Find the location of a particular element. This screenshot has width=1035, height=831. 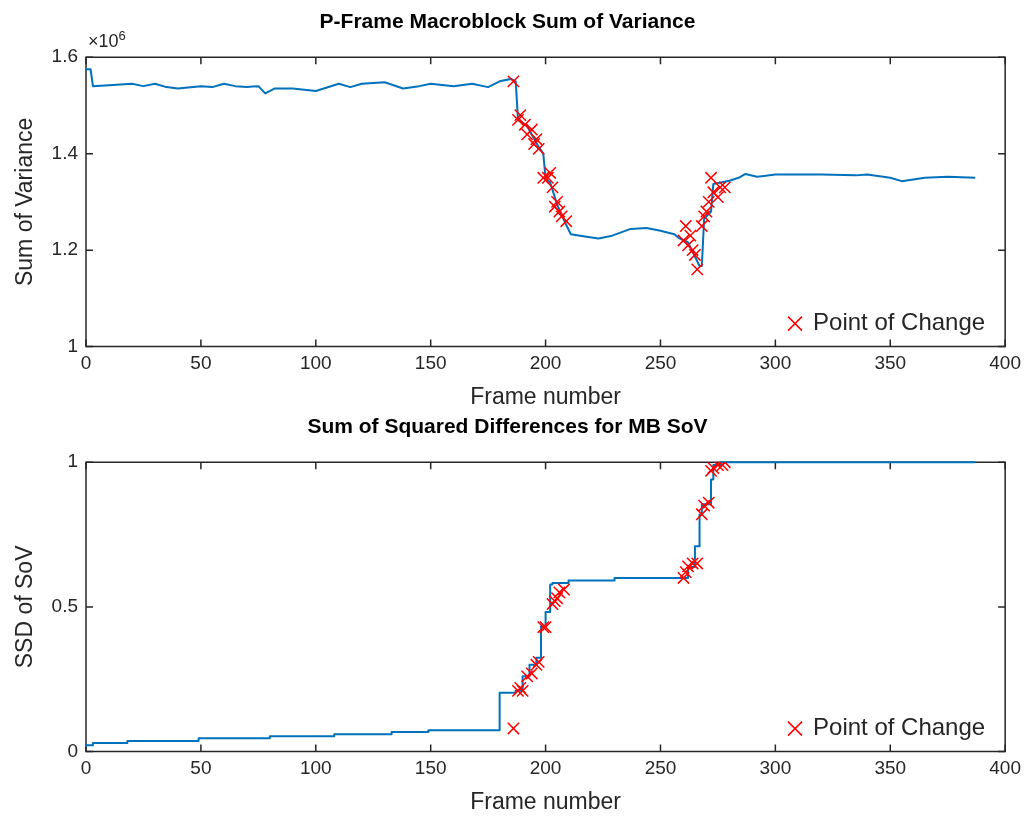

chart-title: P-Frame Macroblock Sum of Variance is located at coordinates (507, 21).